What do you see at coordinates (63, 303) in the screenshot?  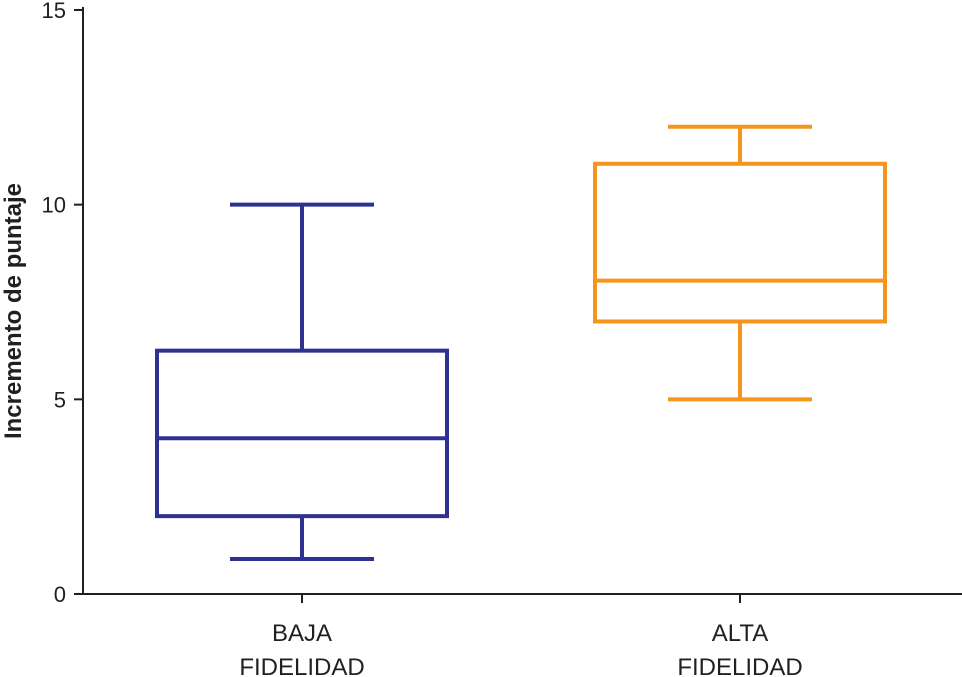 I see `y-axis: 0 5 10 15` at bounding box center [63, 303].